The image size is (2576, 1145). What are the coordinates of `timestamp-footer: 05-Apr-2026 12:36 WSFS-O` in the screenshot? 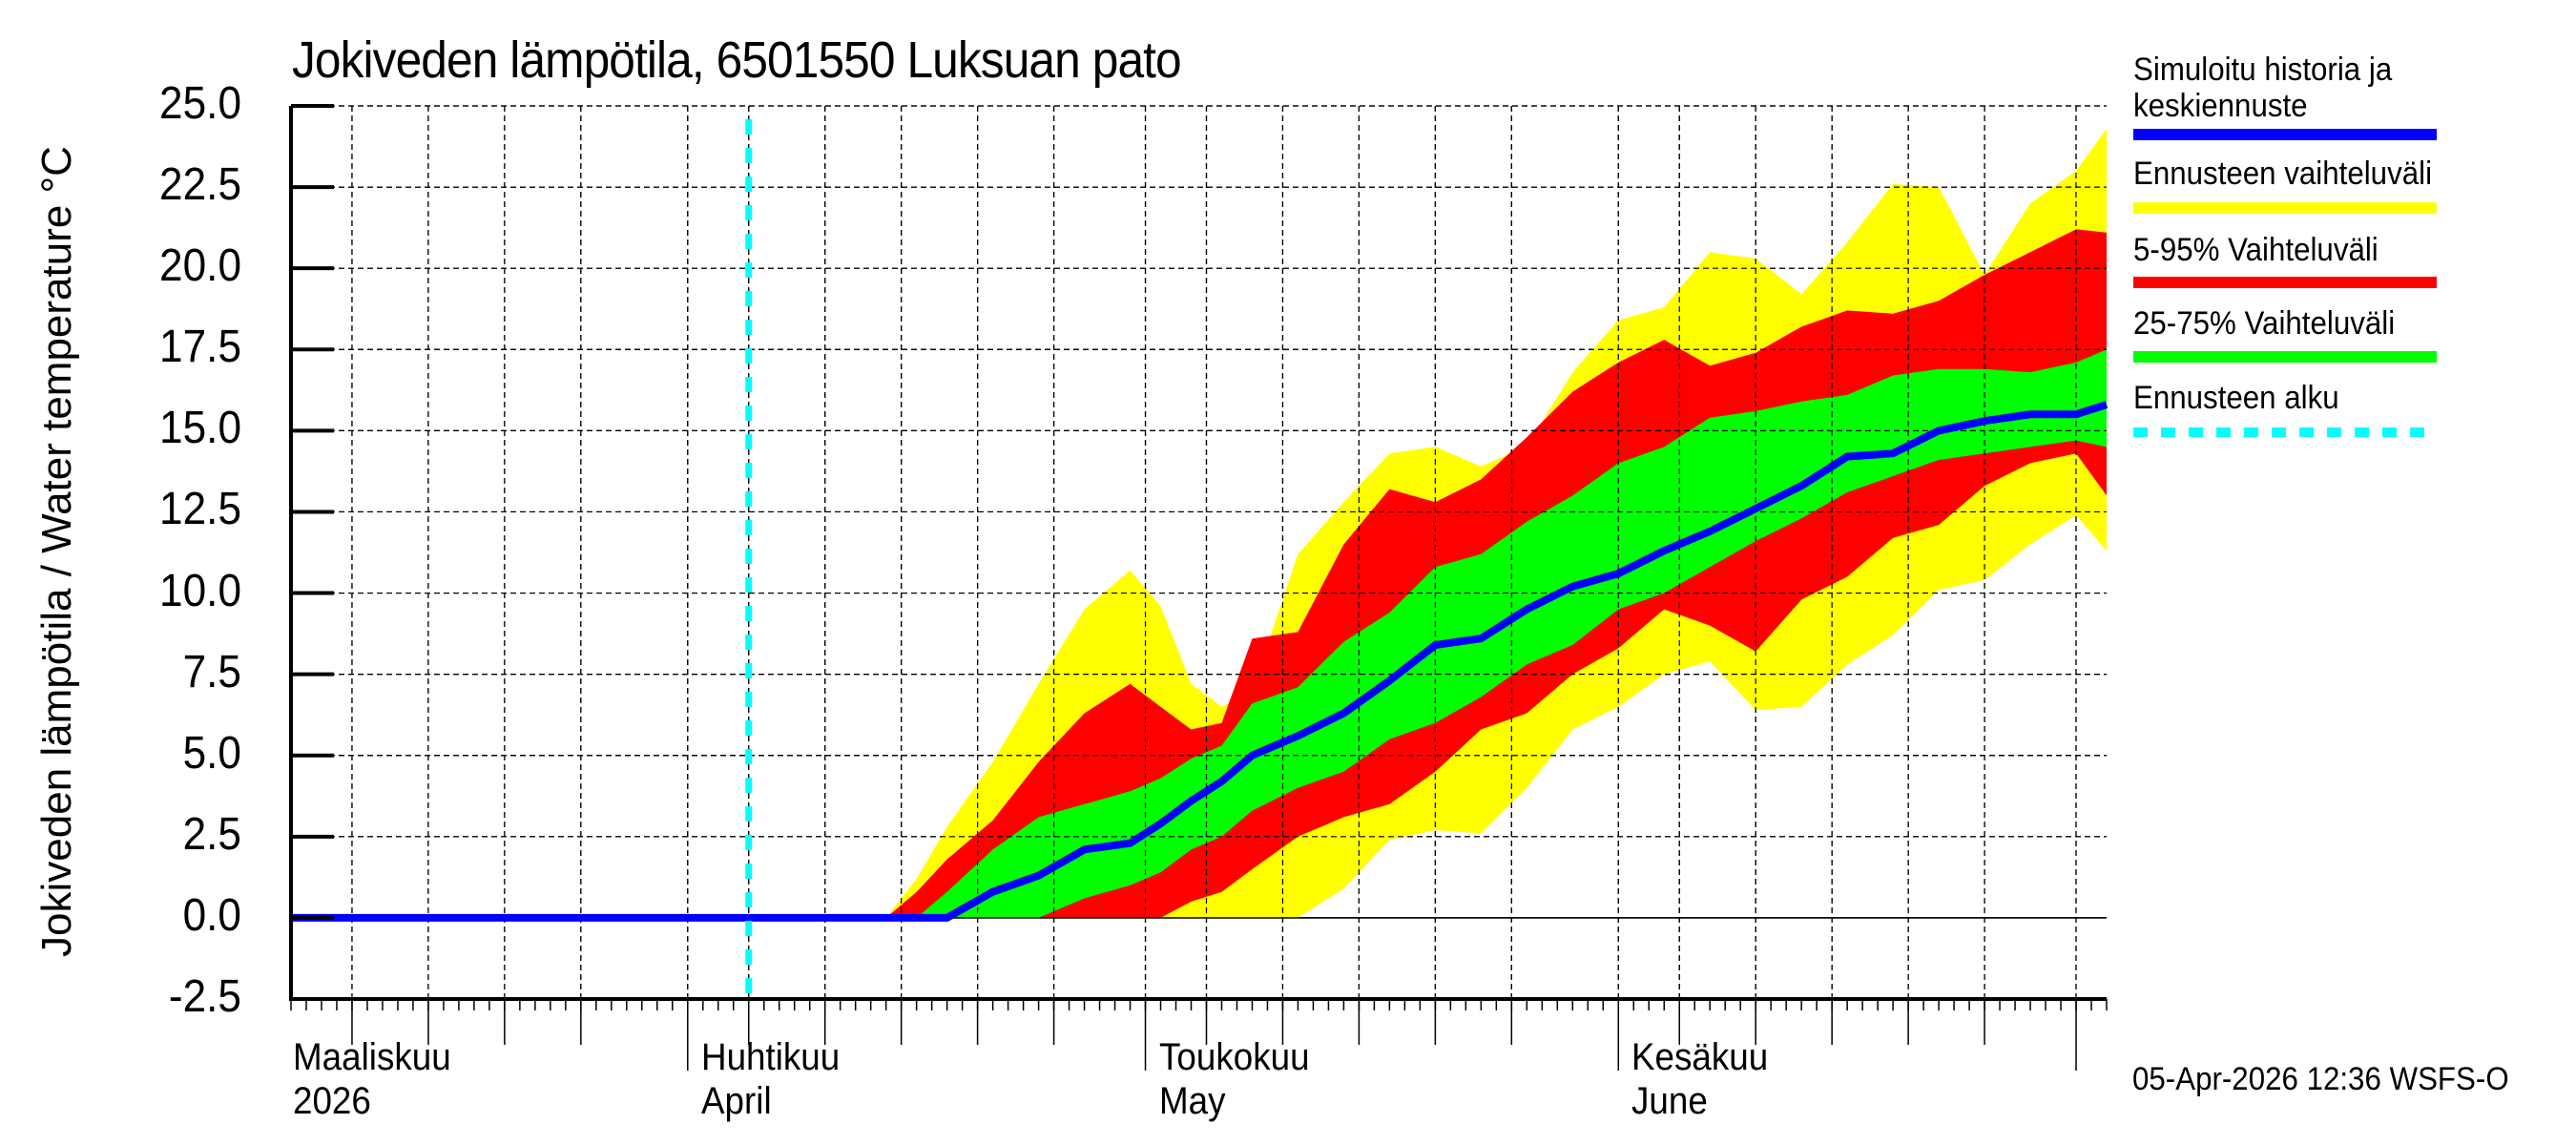 It's located at (2320, 1079).